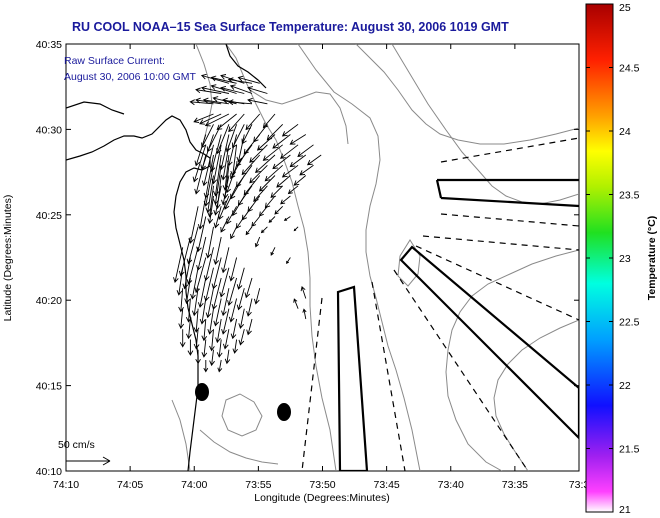  What do you see at coordinates (49, 45) in the screenshot?
I see `y-tick-label: 40:35` at bounding box center [49, 45].